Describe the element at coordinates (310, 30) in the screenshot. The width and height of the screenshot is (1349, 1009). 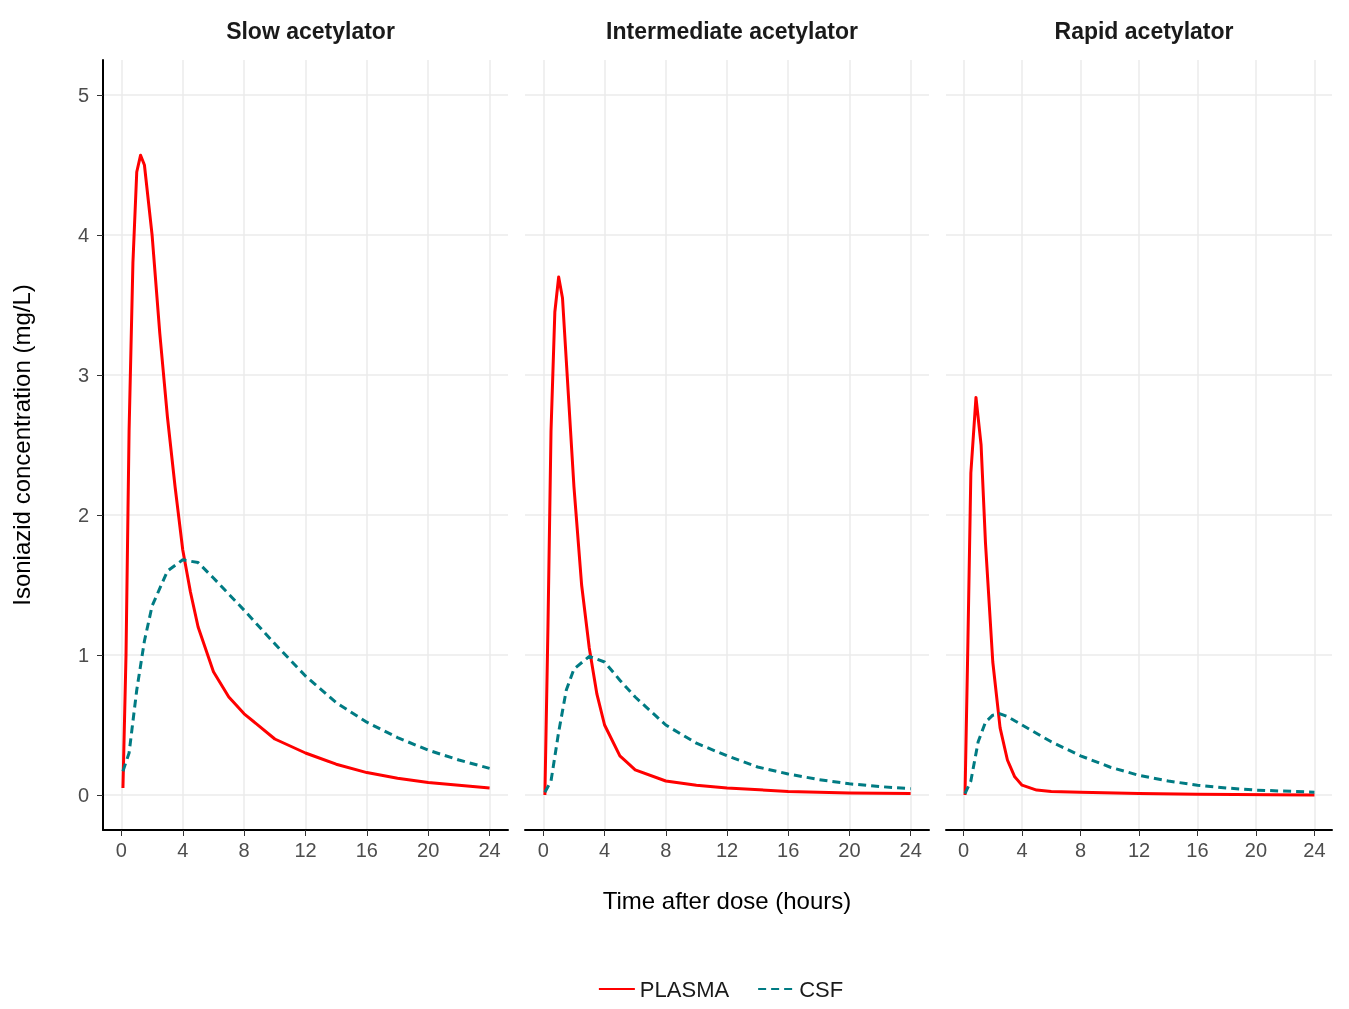
I see `chart-title: Slow acetylator` at that location.